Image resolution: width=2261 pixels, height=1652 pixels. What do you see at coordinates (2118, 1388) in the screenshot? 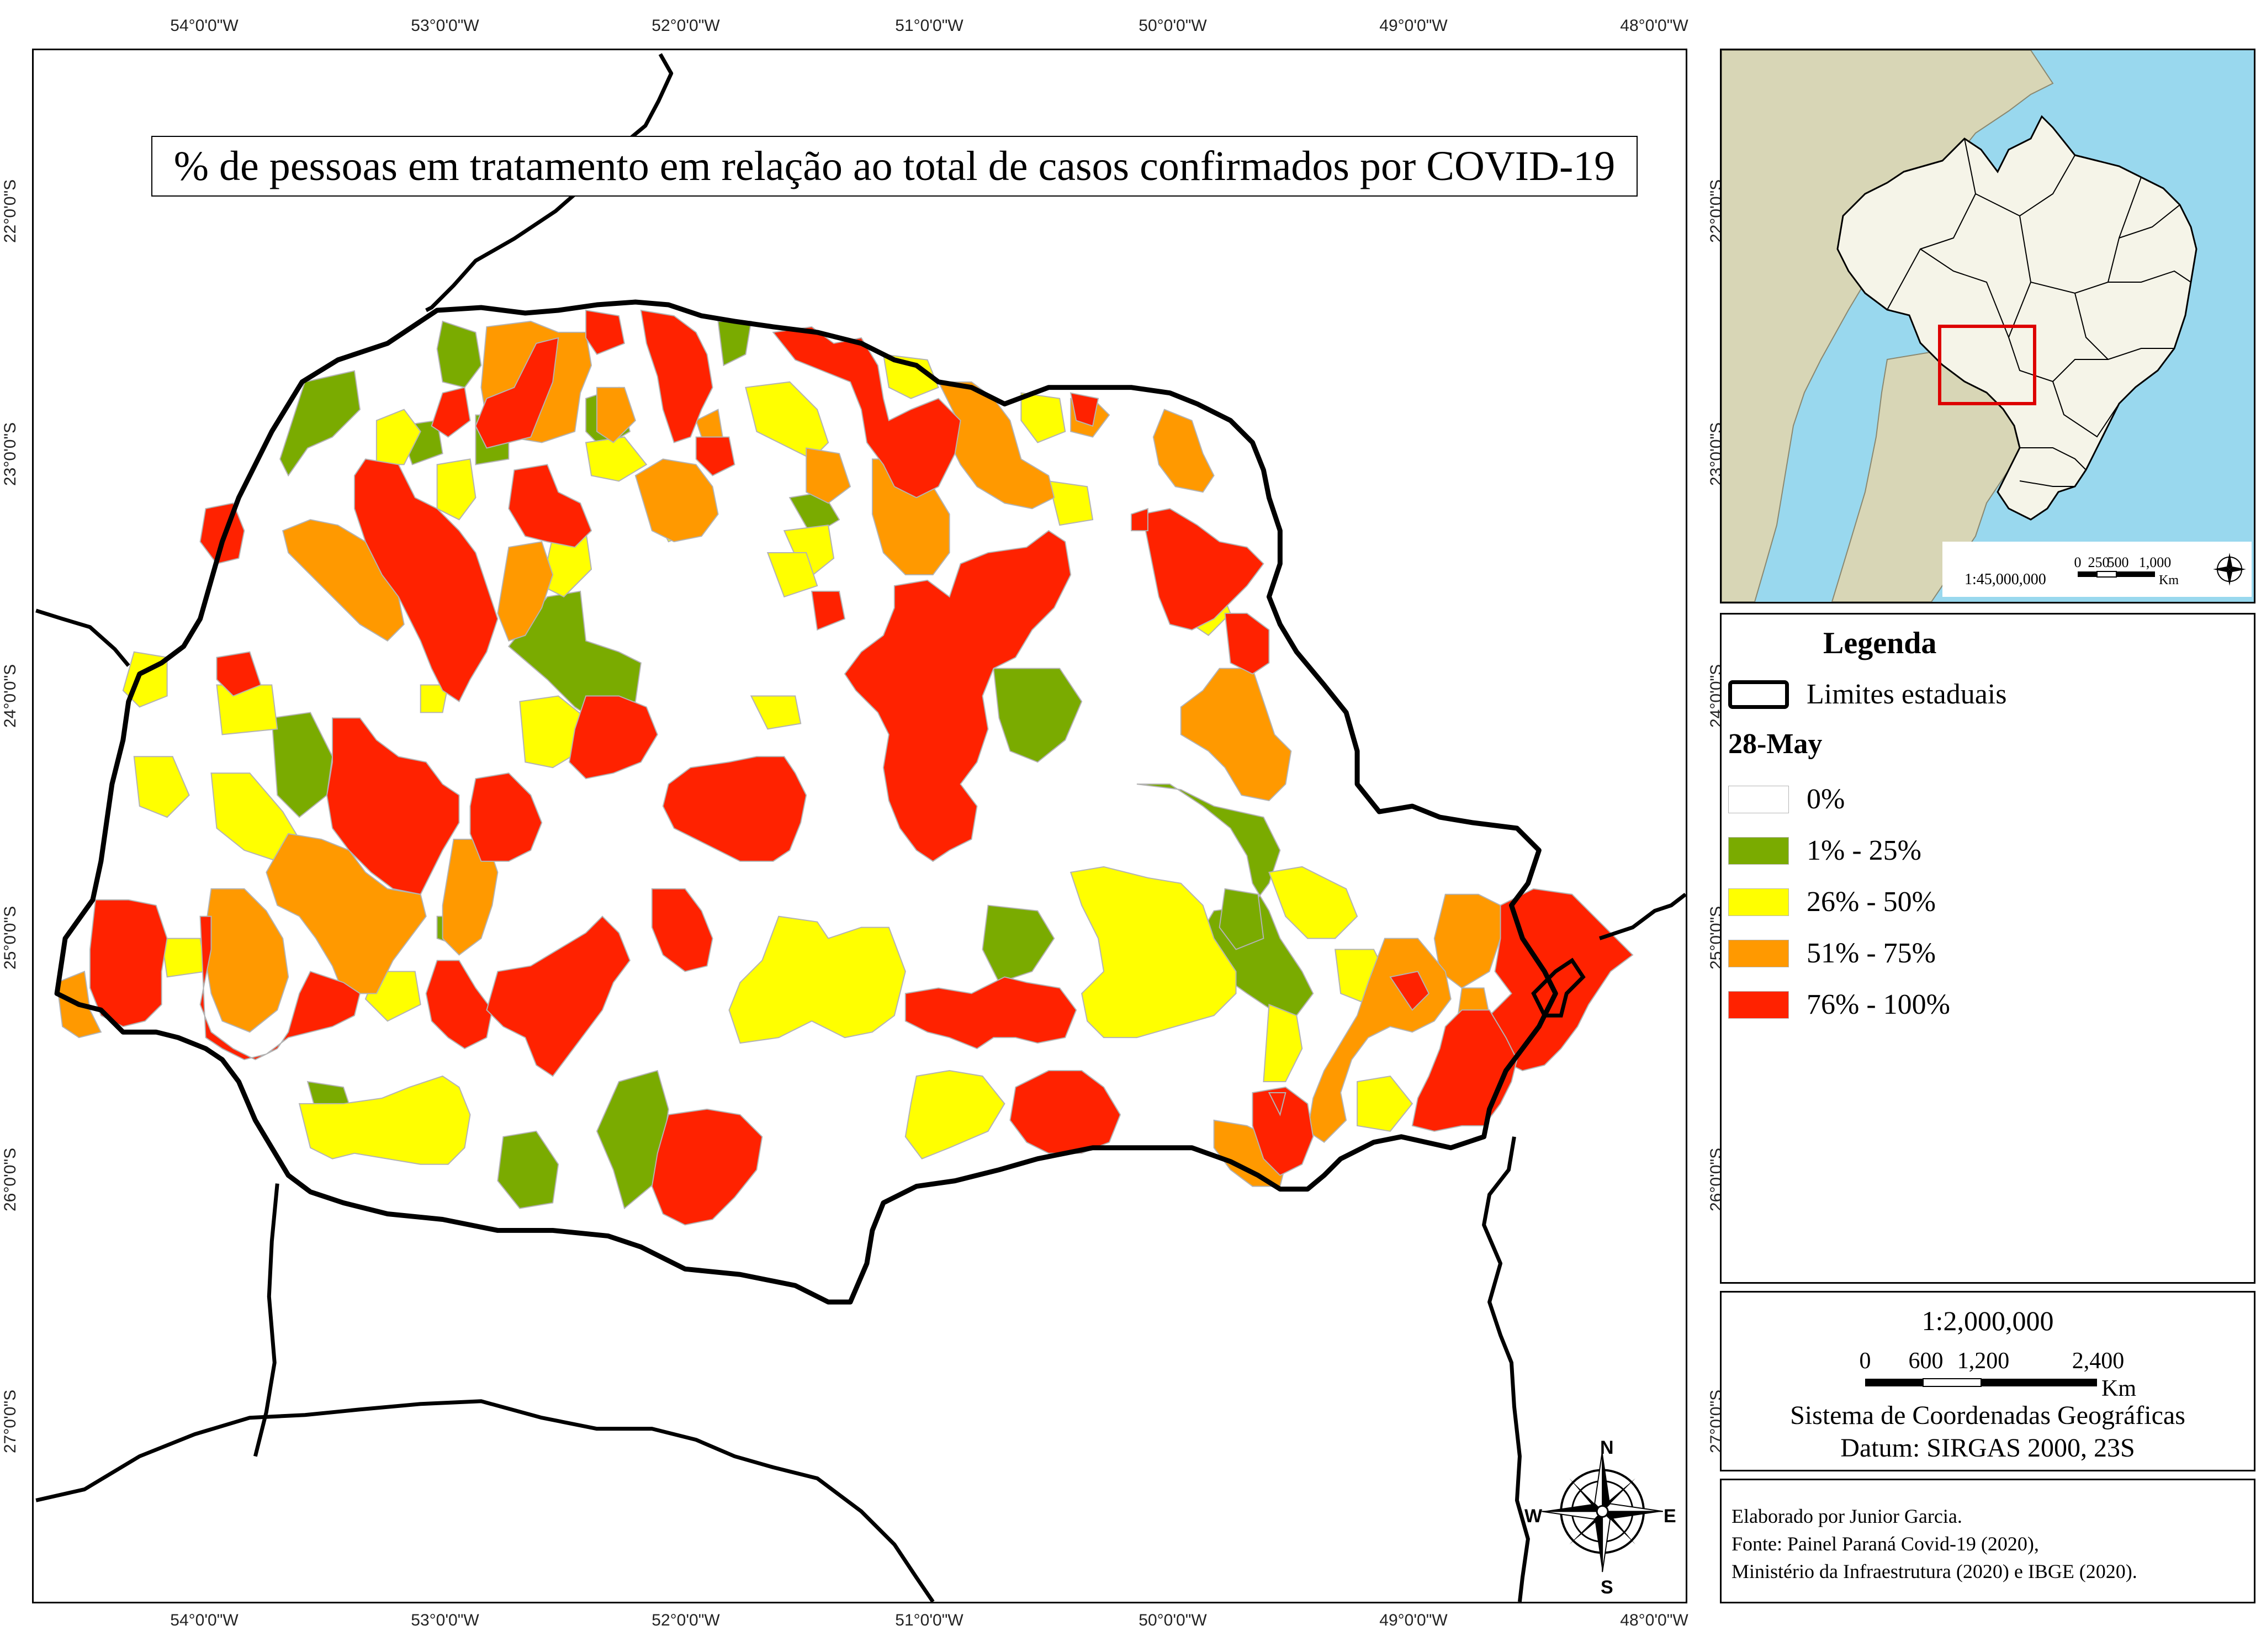
I see `scale-unit: Km` at bounding box center [2118, 1388].